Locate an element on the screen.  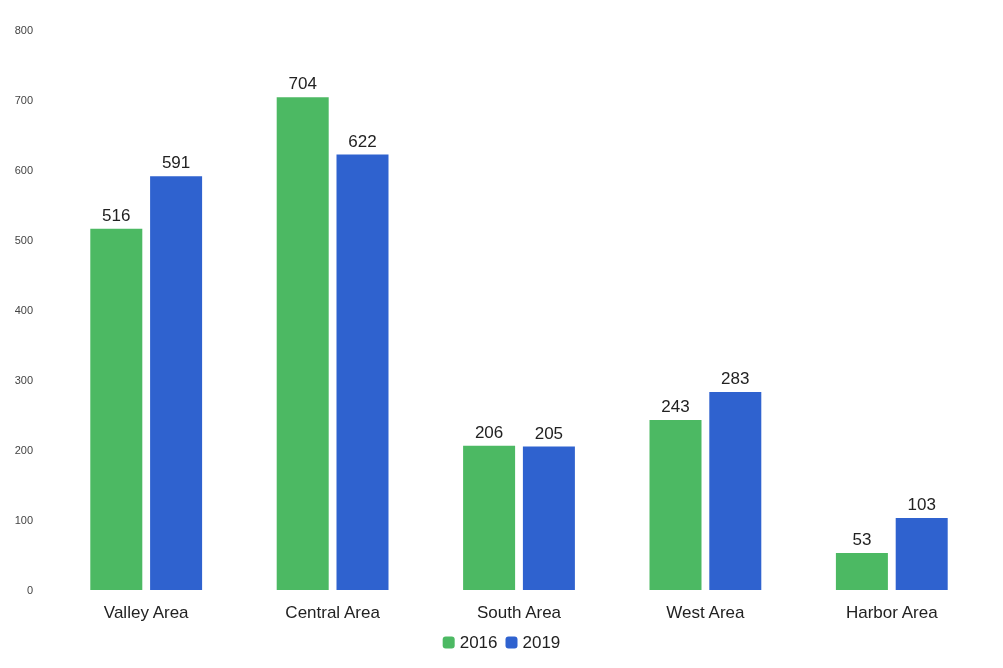
data-label: 591 is located at coordinates (176, 163).